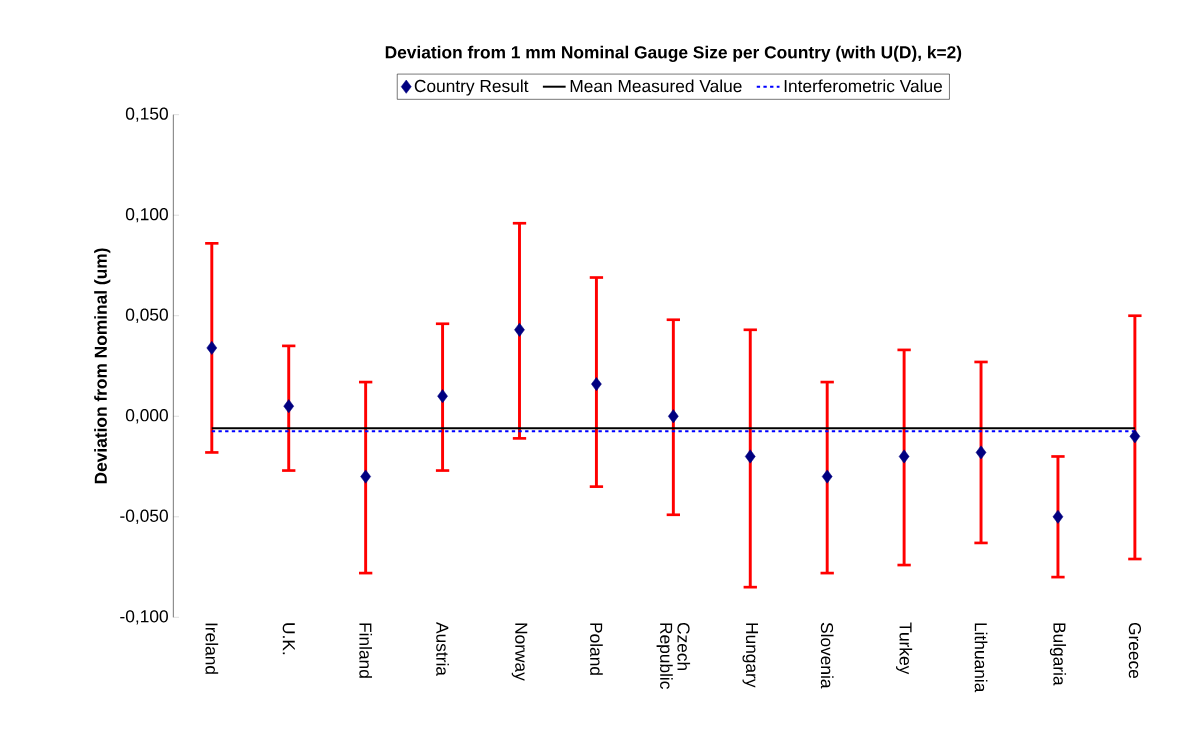 The width and height of the screenshot is (1184, 731). Describe the element at coordinates (1135, 651) in the screenshot. I see `x-tick-label: Greece` at that location.